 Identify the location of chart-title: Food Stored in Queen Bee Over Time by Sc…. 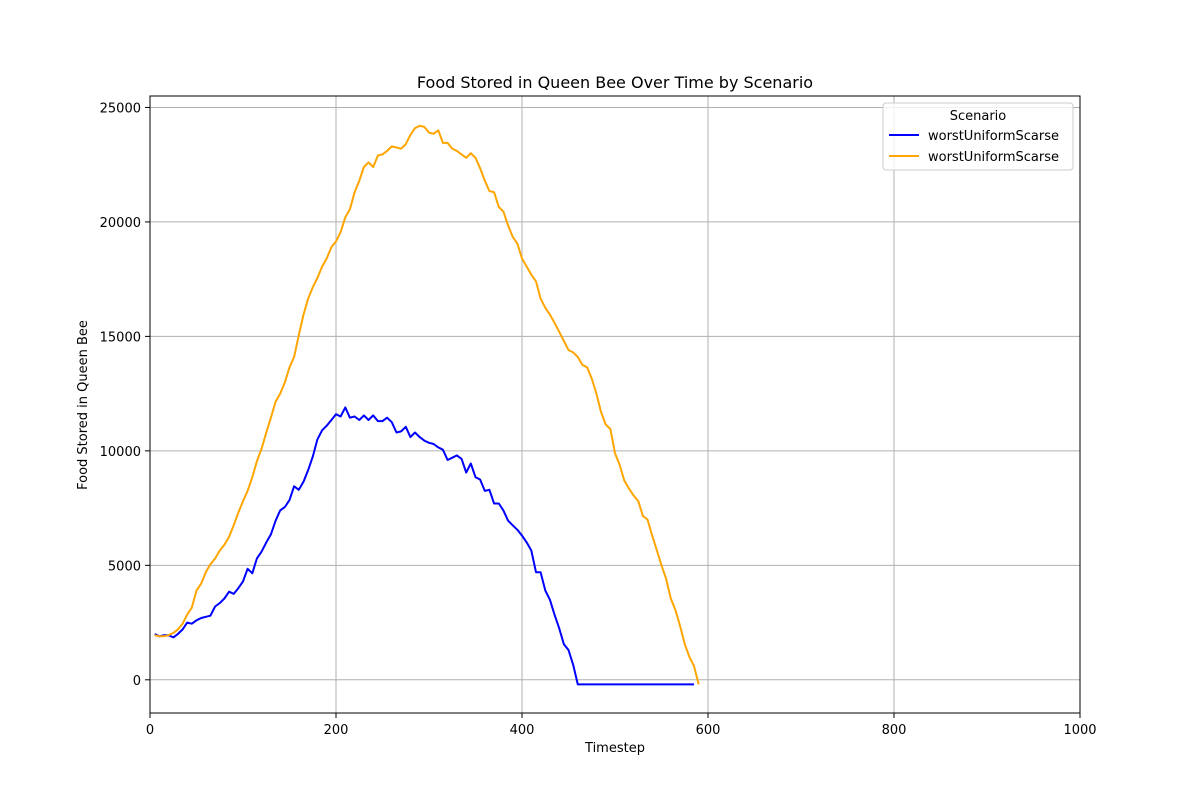
(615, 82).